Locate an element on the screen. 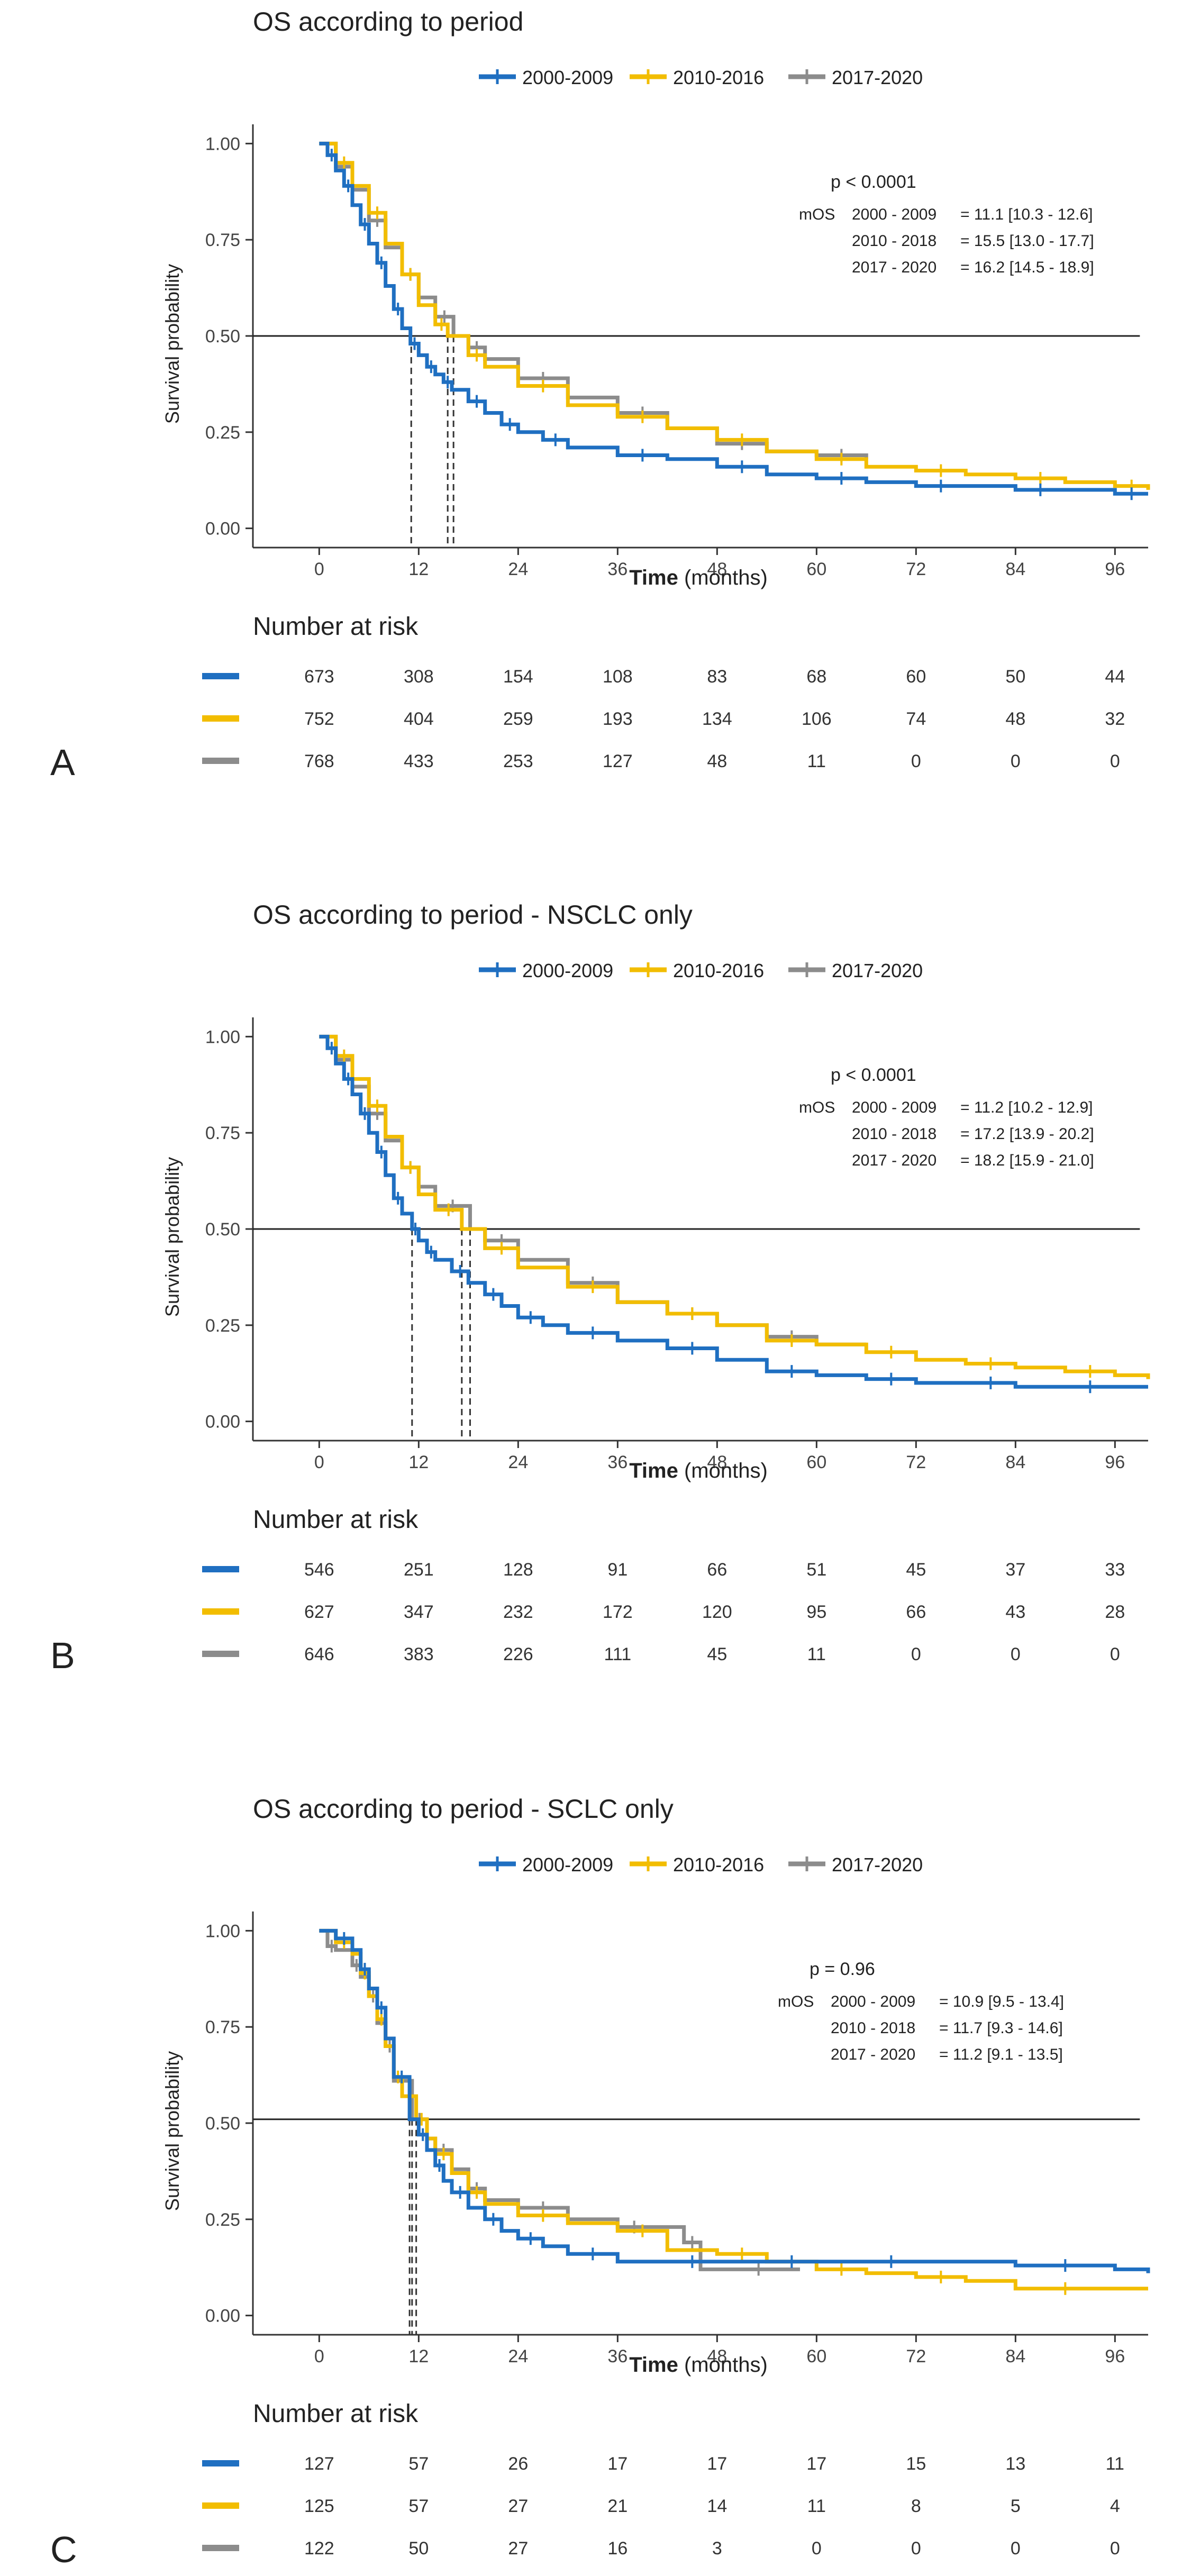 The height and width of the screenshot is (2576, 1182). mos-value: = 11.2 [9.1 - 13.5] is located at coordinates (1001, 2054).